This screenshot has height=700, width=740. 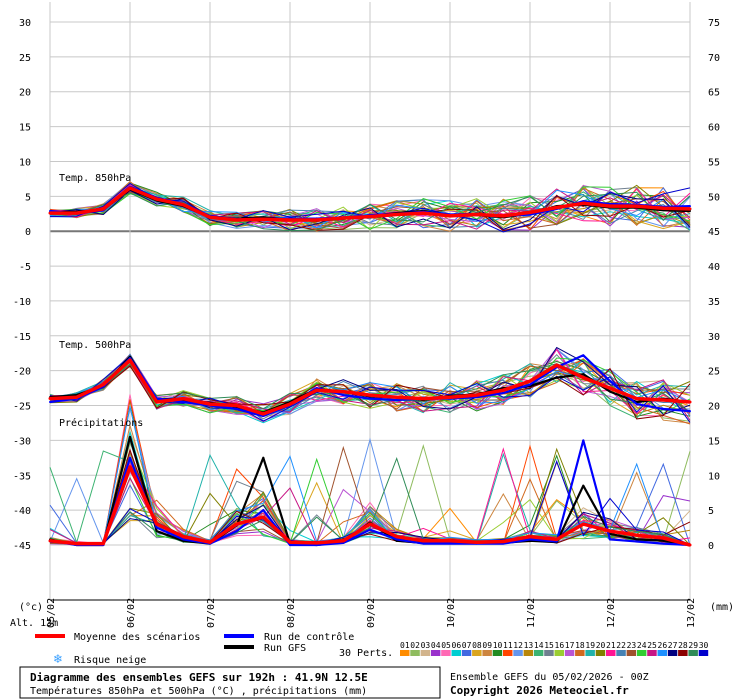 I want to click on footer-box, so click(x=230, y=682).